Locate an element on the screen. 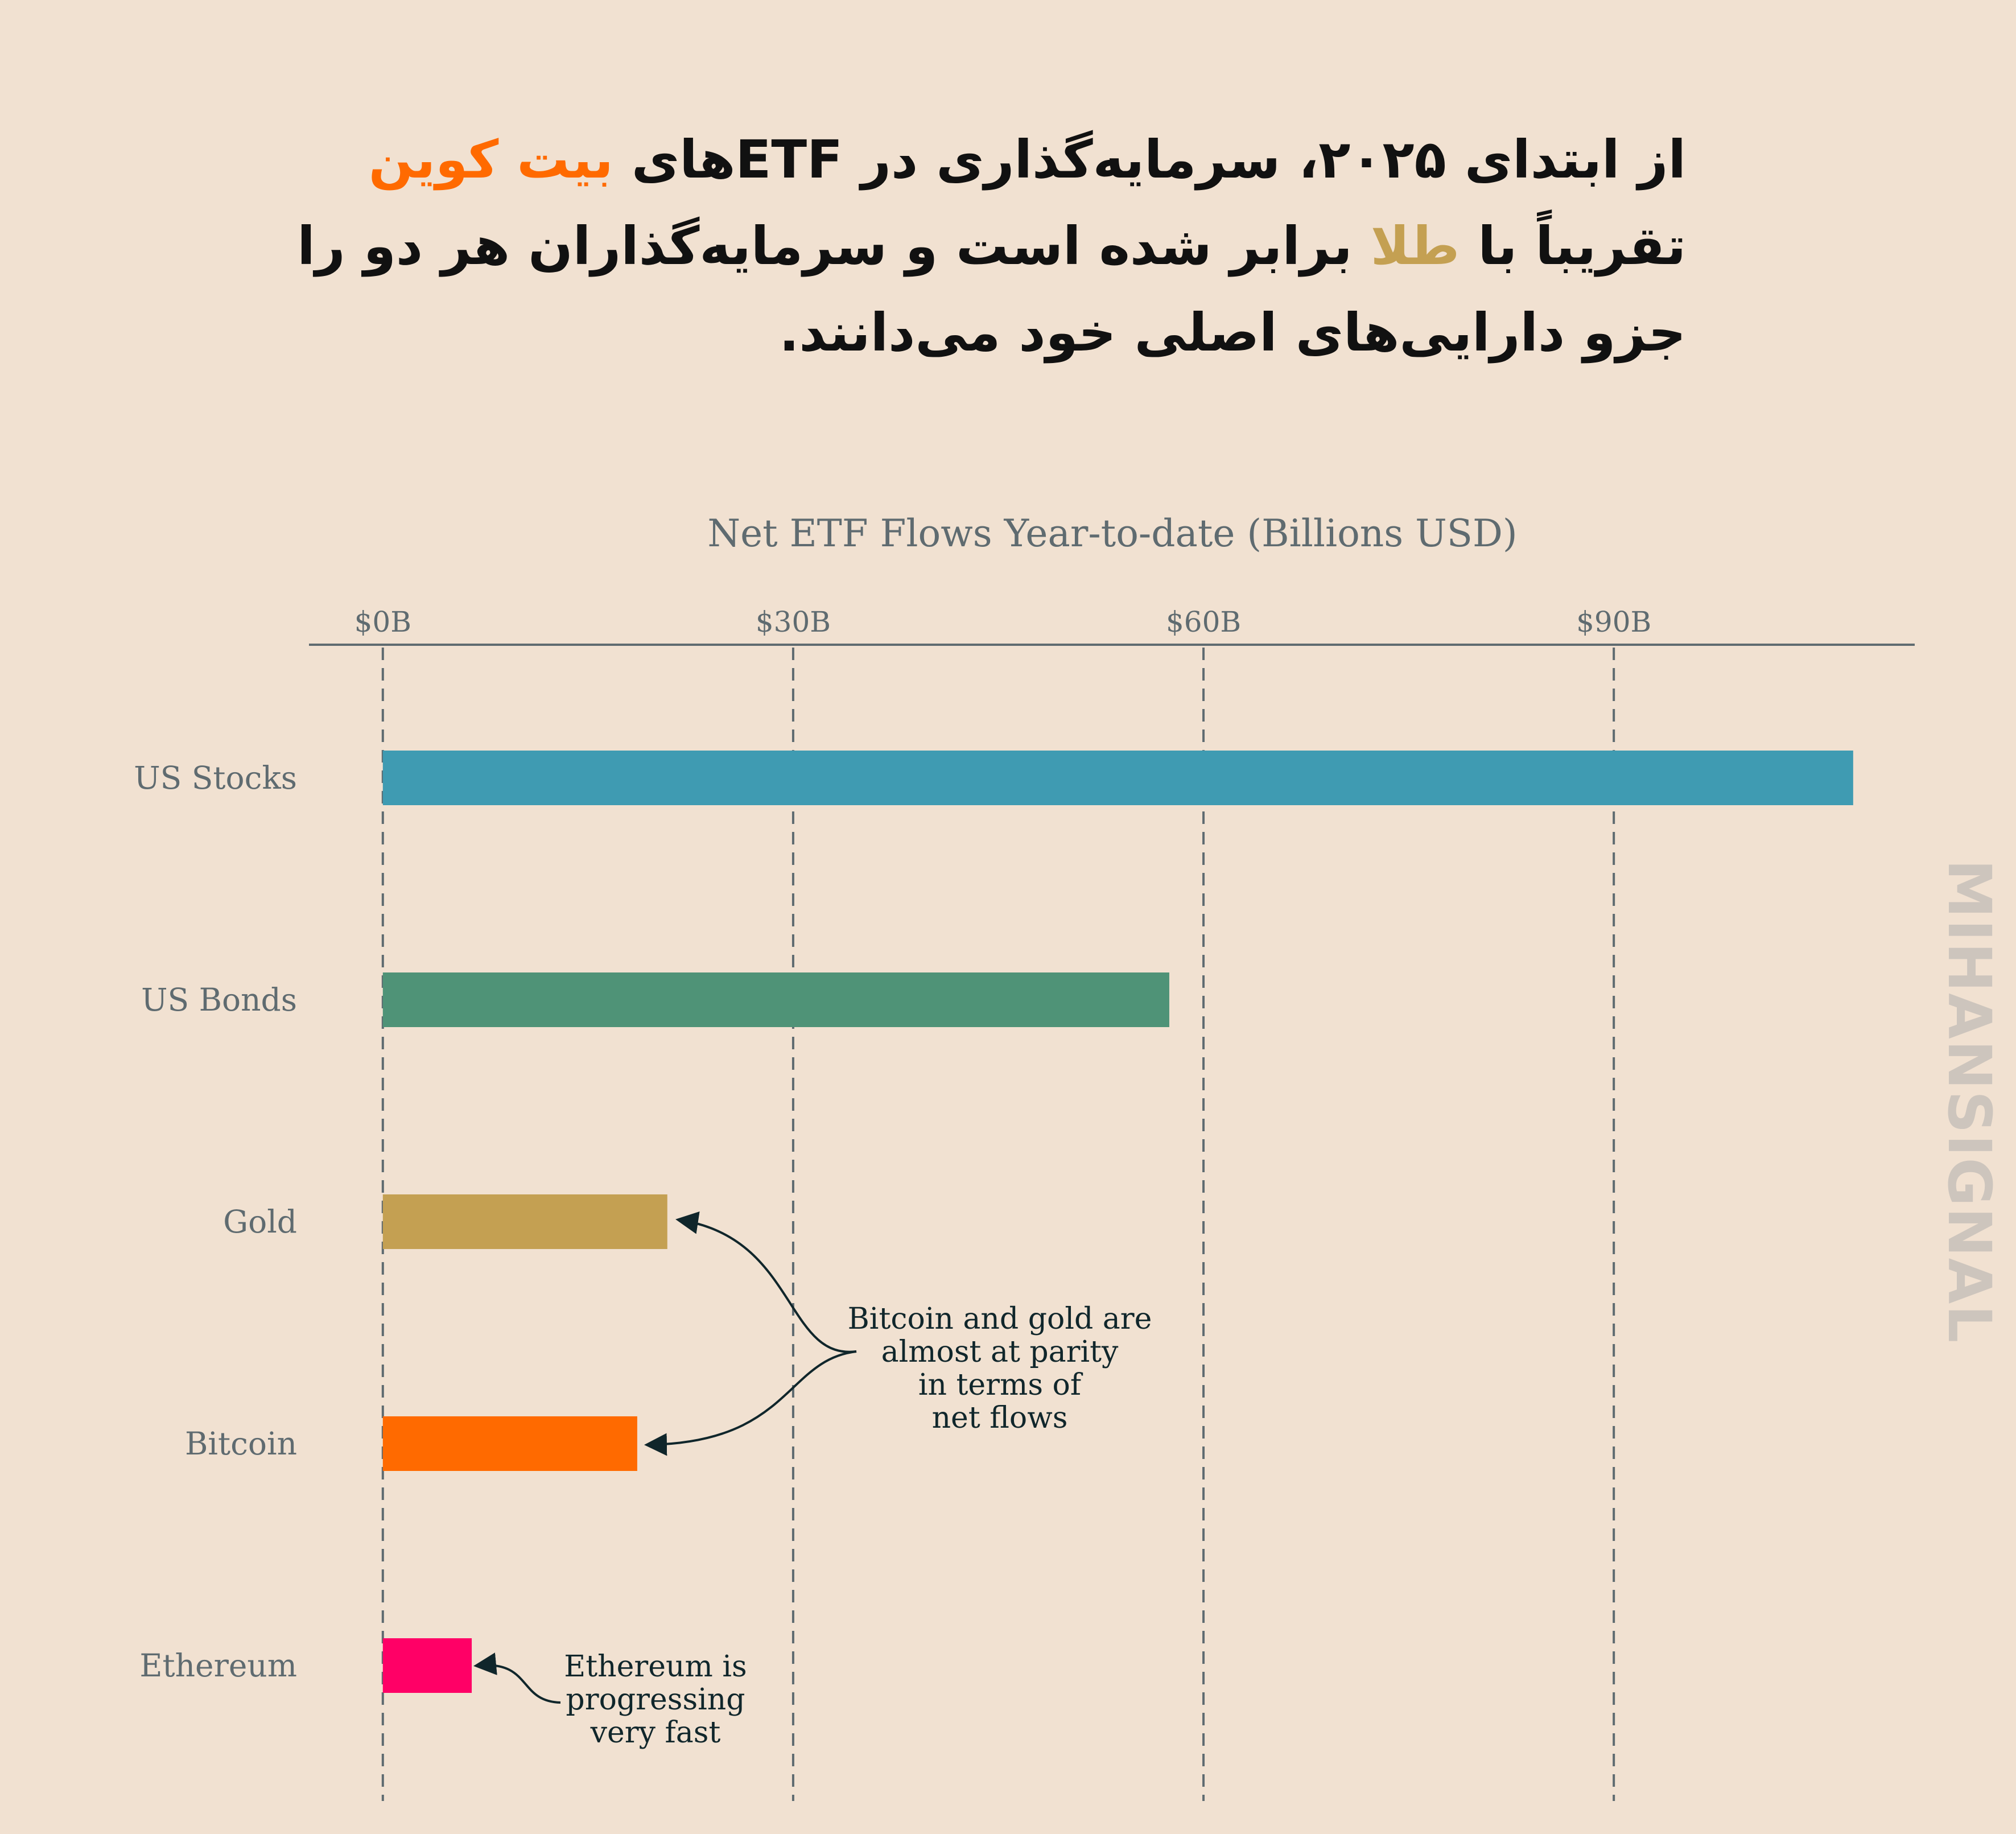  bar-us-bonds is located at coordinates (776, 999).